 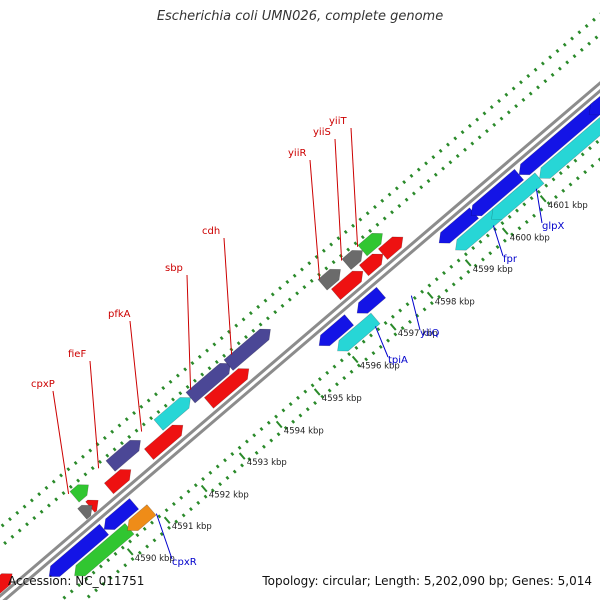 What do you see at coordinates (510, 259) in the screenshot?
I see `gene-label-fpr: fpr` at bounding box center [510, 259].